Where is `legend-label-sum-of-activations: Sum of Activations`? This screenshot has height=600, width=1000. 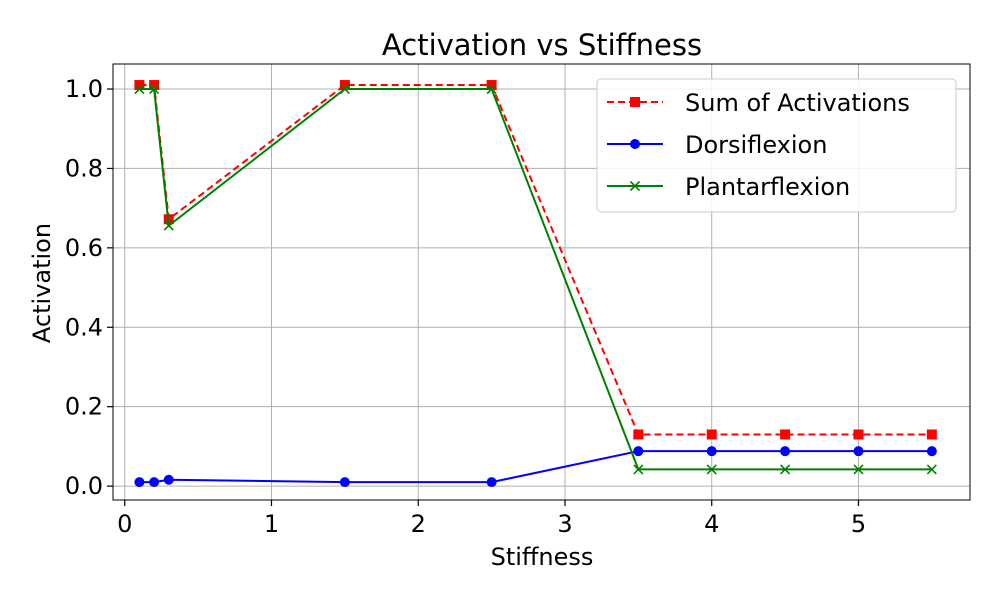
legend-label-sum-of-activations: Sum of Activations is located at coordinates (797, 103).